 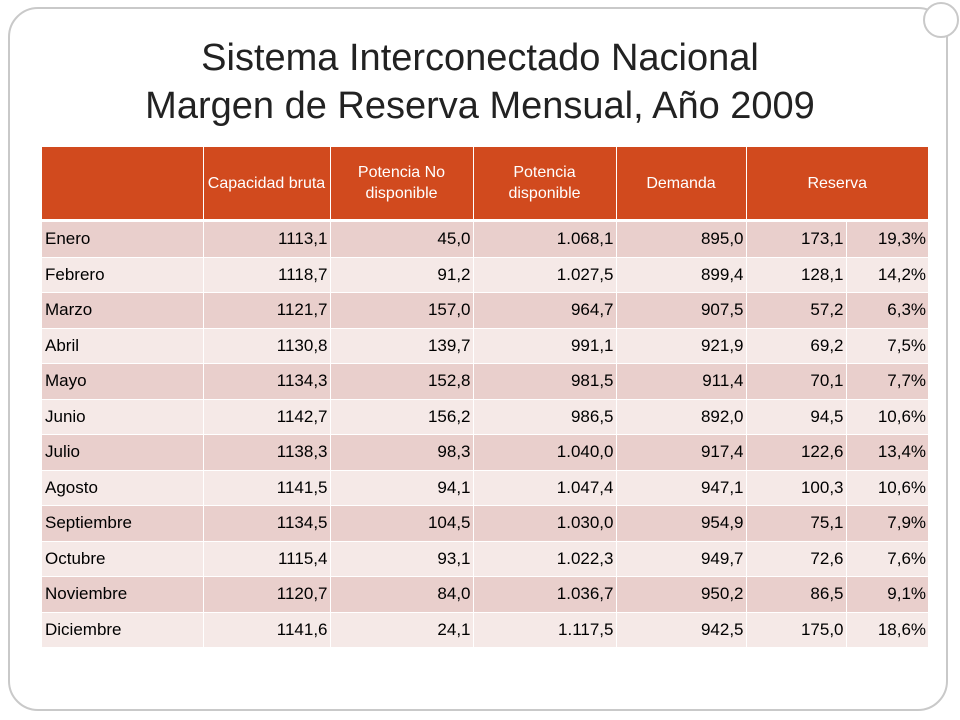 I want to click on table-row: Noviembre 1120,7 84,0 1.036,7 950,2 86,5 9,1%, so click(x=485, y=594).